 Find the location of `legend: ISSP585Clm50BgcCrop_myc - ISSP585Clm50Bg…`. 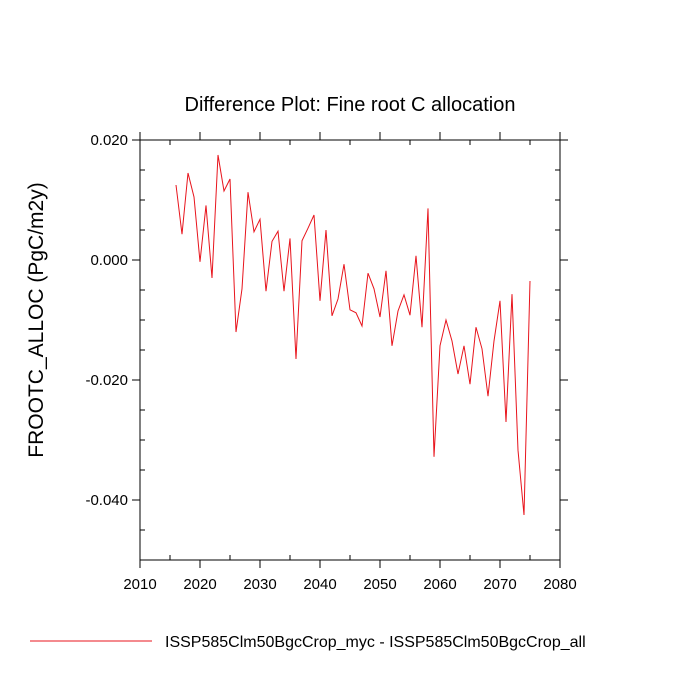

legend: ISSP585Clm50BgcCrop_myc - ISSP585Clm50Bg… is located at coordinates (308, 642).